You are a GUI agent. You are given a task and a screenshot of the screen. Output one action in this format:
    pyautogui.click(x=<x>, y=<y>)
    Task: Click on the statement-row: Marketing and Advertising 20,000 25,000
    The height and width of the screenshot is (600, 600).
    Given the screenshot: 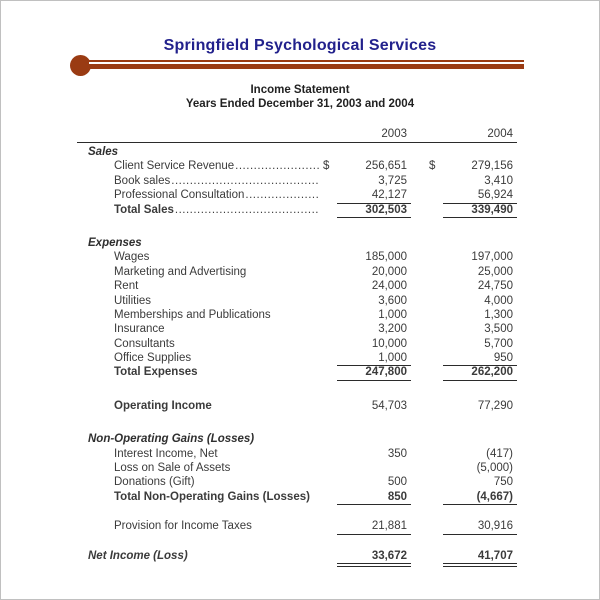 What is the action you would take?
    pyautogui.click(x=297, y=272)
    